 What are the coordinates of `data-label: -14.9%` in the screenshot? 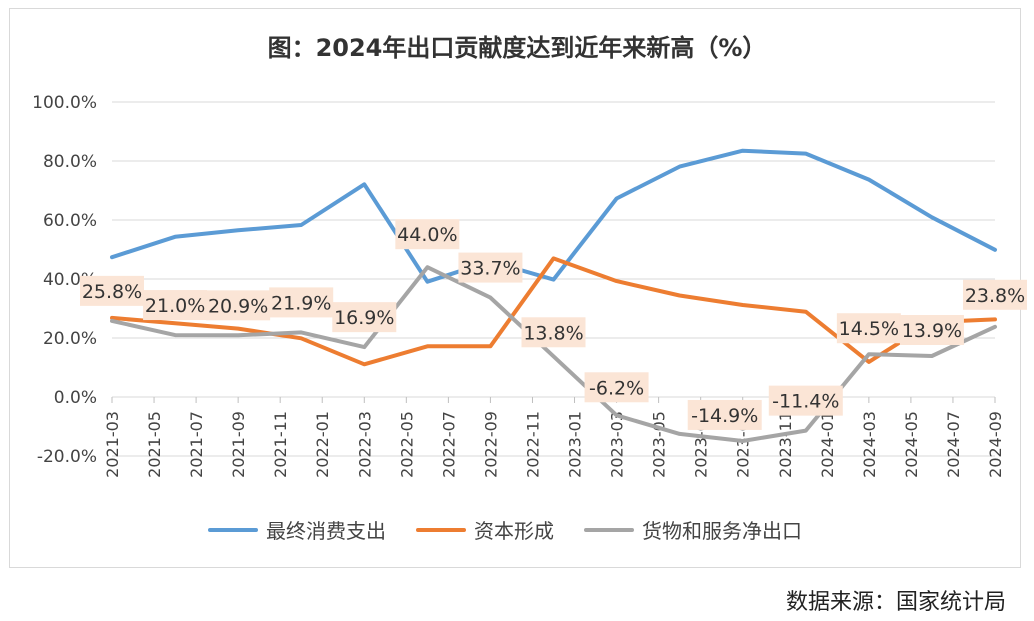 It's located at (724, 416).